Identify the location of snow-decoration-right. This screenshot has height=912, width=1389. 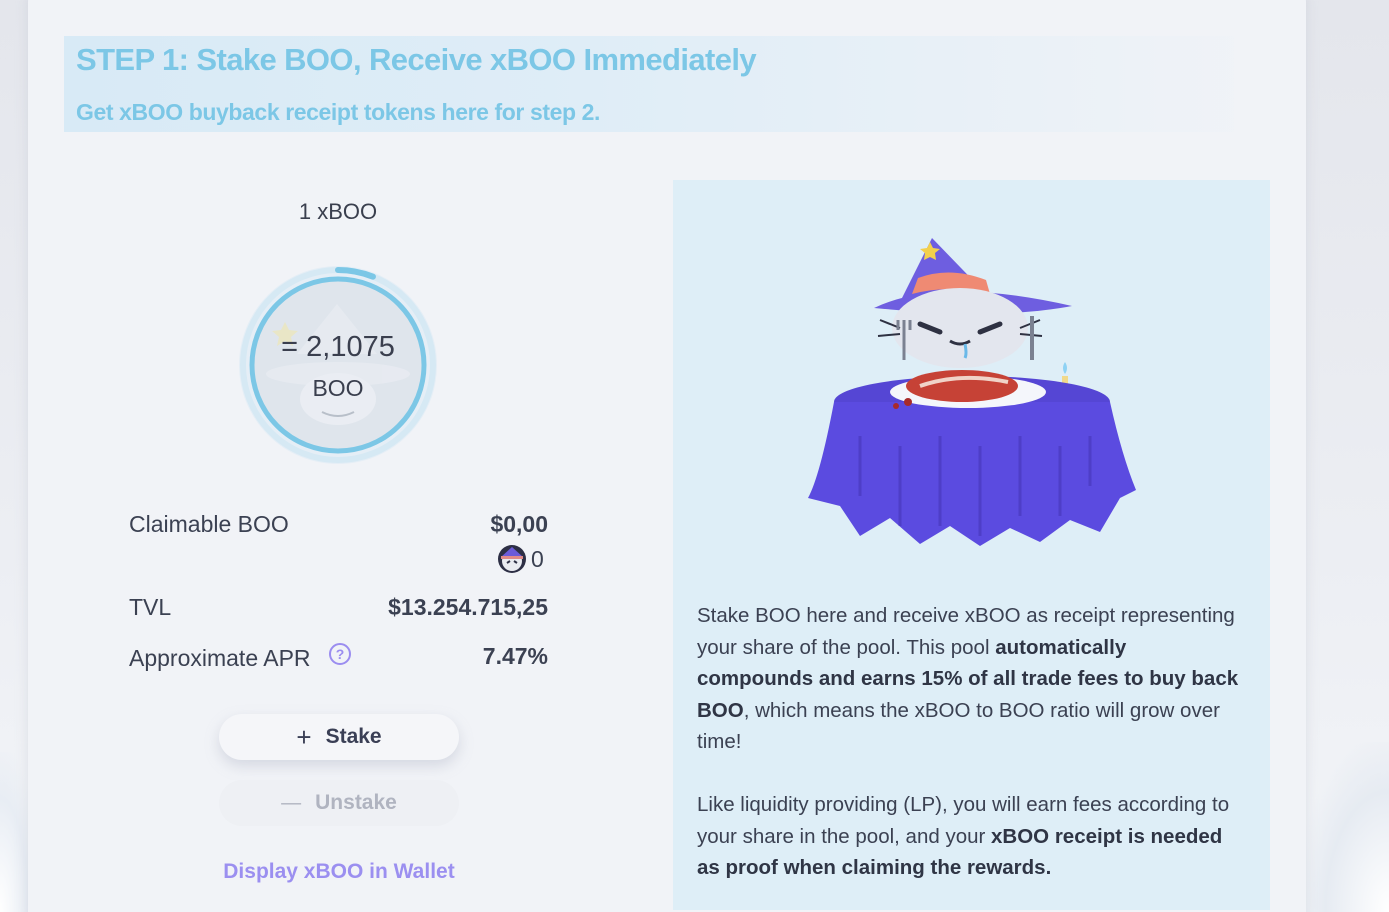
(1344, 827).